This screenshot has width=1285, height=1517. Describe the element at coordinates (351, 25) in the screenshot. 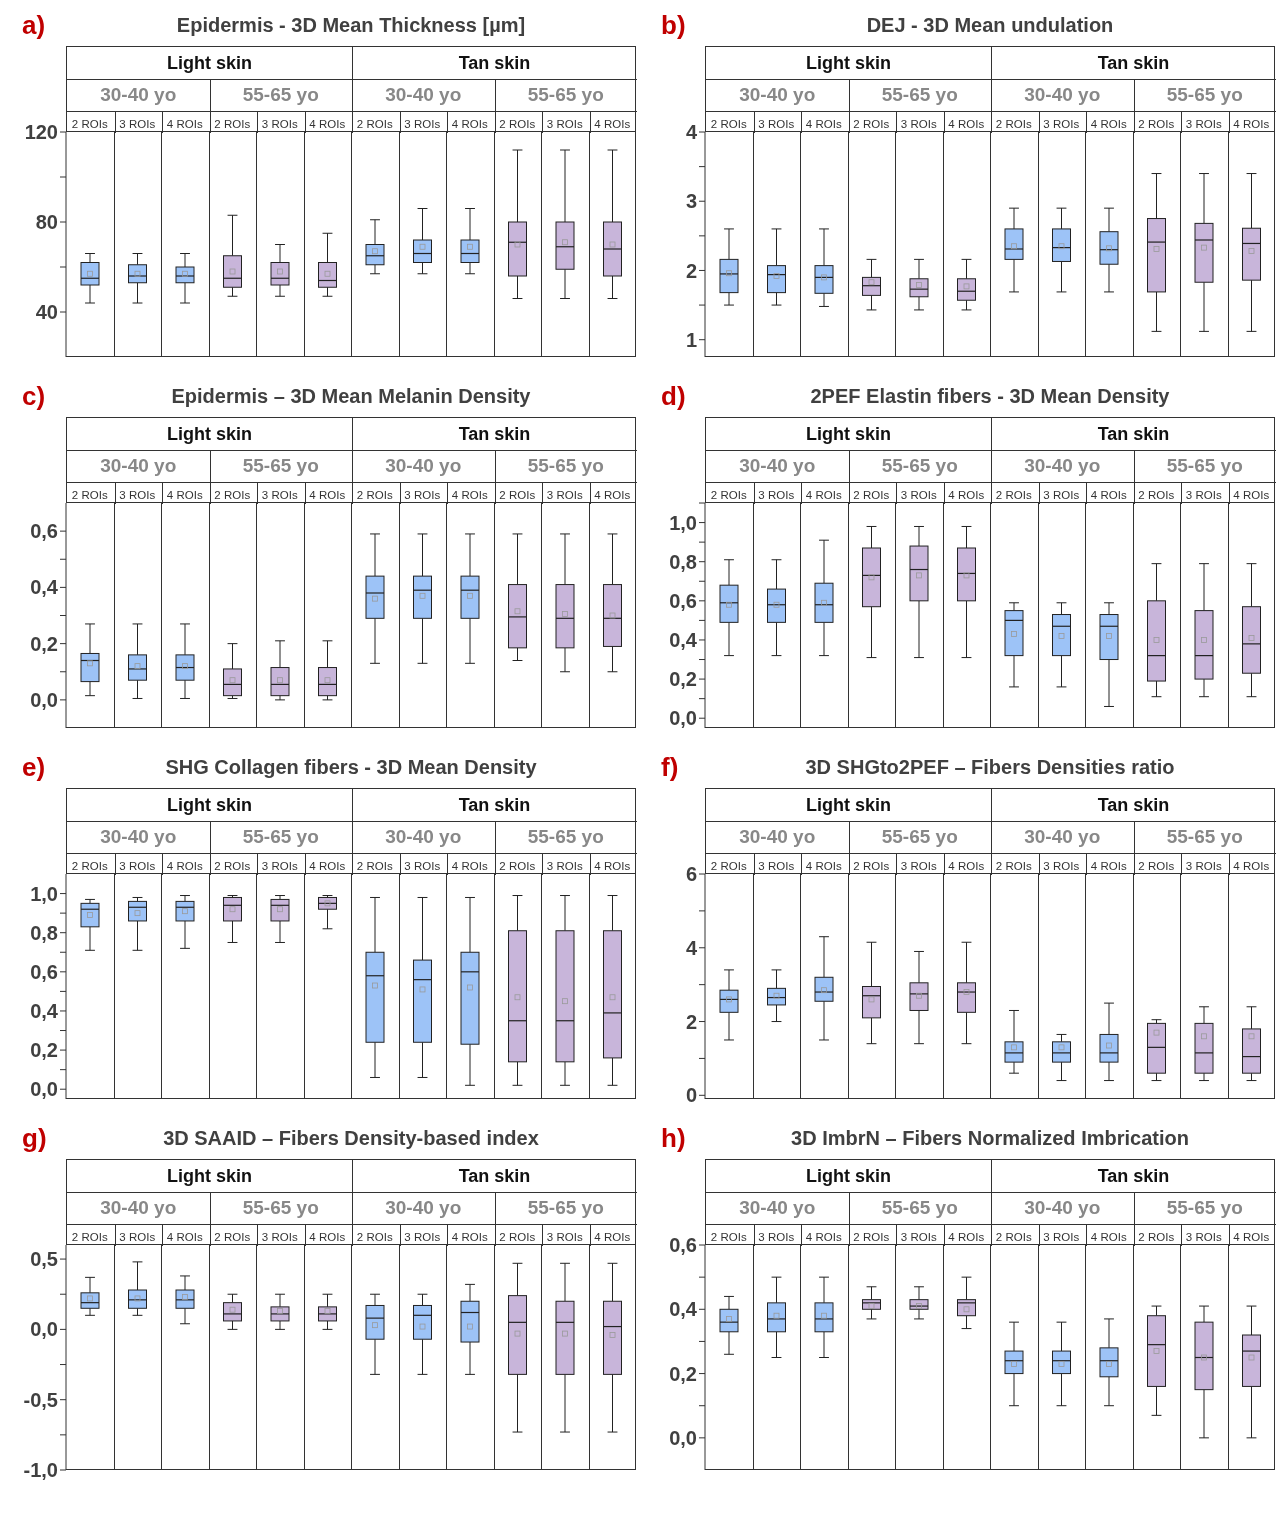

I see `chart-title: Epidermis - 3D Mean Thickness [µm]` at that location.